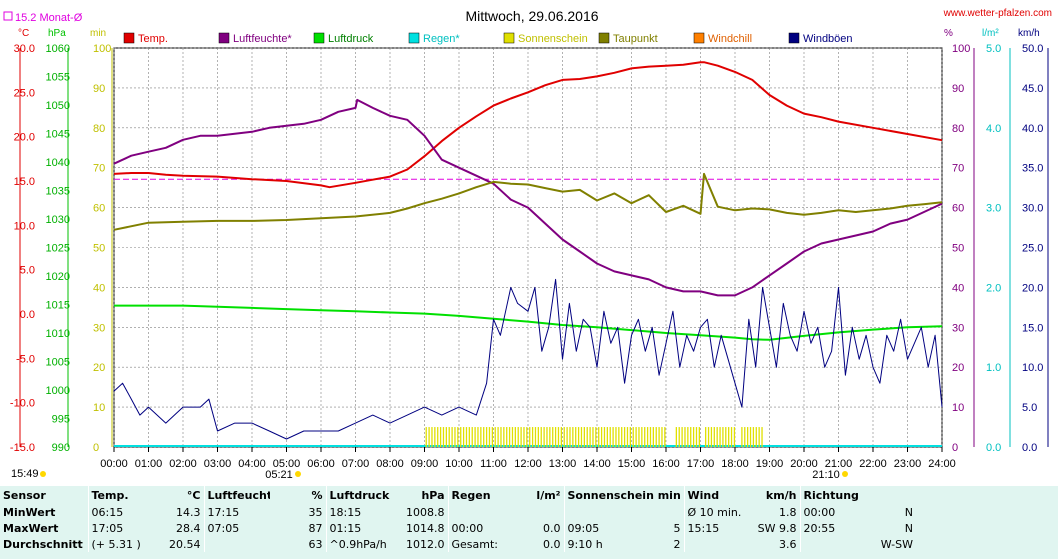 The height and width of the screenshot is (559, 1058). Describe the element at coordinates (1032, 89) in the screenshot. I see `wind-tick-label: 45.0` at that location.